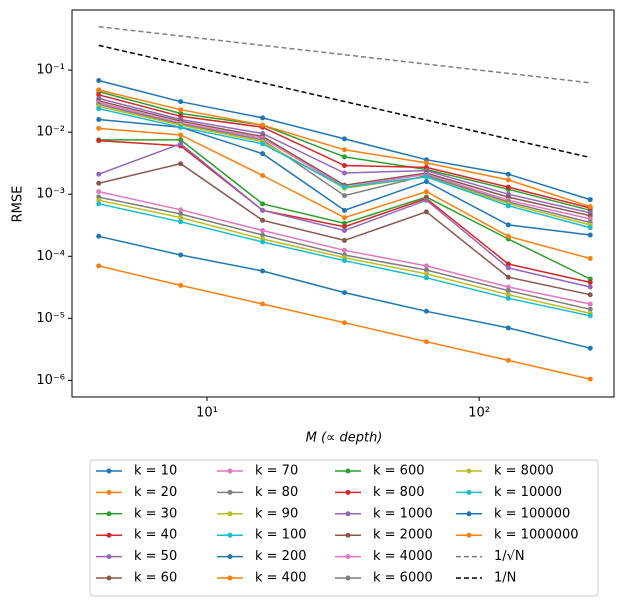 The height and width of the screenshot is (606, 625). I want to click on legend-label: k = 20, so click(155, 492).